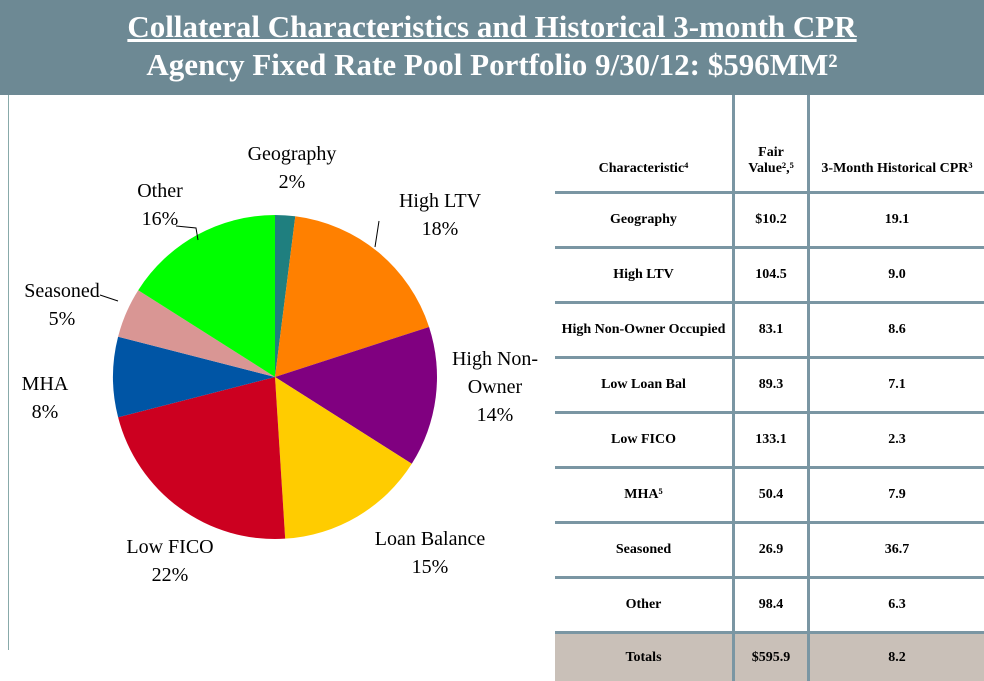  Describe the element at coordinates (440, 201) in the screenshot. I see `category-label: High LTV` at that location.